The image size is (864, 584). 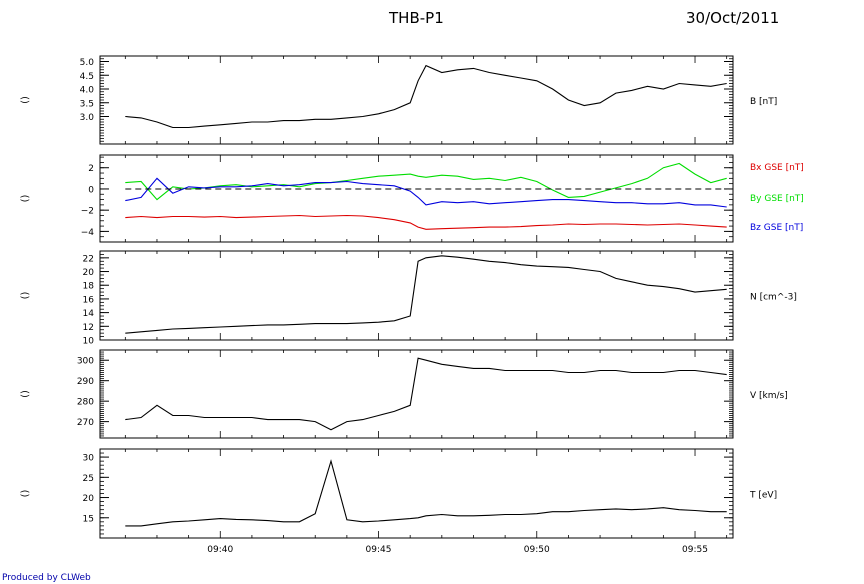 I want to click on series-line-bx-gse-nt, so click(x=426, y=222).